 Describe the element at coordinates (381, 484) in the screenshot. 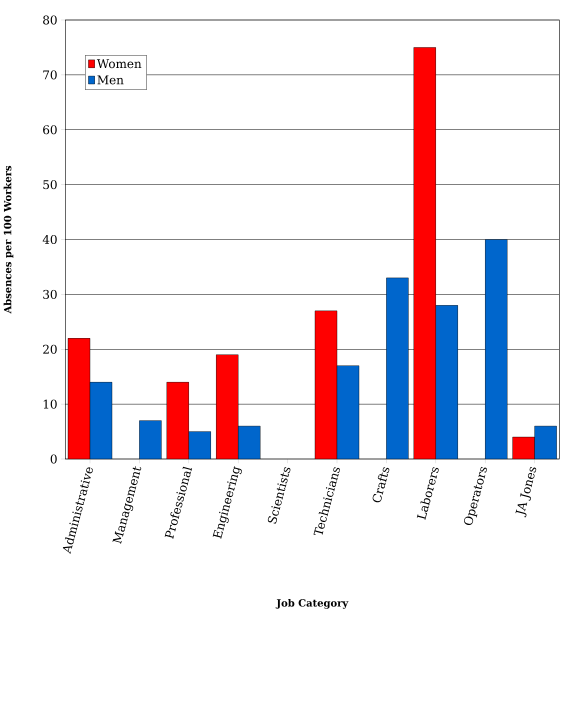

I see `x-tick-label: Crafts` at that location.